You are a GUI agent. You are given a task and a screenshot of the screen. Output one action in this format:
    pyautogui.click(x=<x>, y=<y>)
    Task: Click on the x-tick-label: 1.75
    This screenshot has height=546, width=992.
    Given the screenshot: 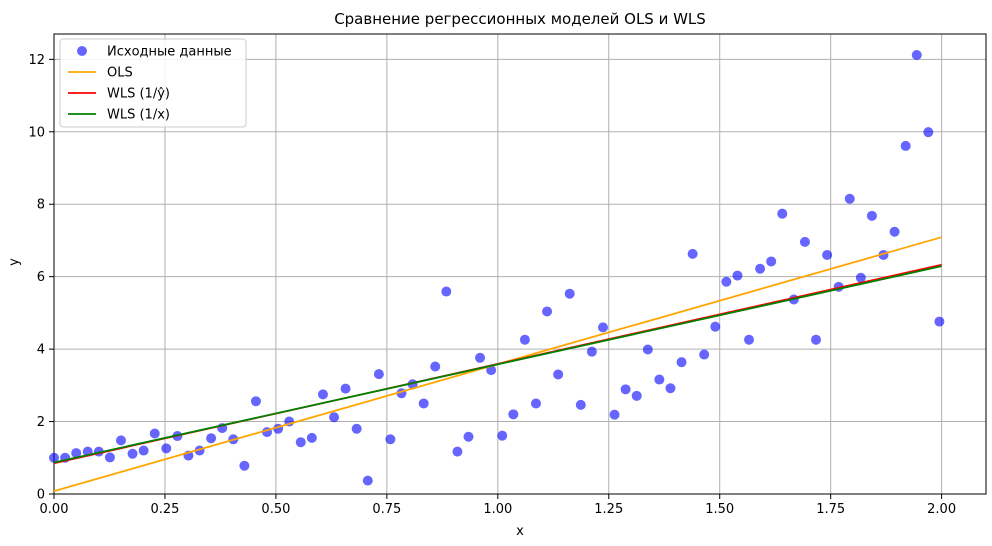 What is the action you would take?
    pyautogui.click(x=830, y=509)
    